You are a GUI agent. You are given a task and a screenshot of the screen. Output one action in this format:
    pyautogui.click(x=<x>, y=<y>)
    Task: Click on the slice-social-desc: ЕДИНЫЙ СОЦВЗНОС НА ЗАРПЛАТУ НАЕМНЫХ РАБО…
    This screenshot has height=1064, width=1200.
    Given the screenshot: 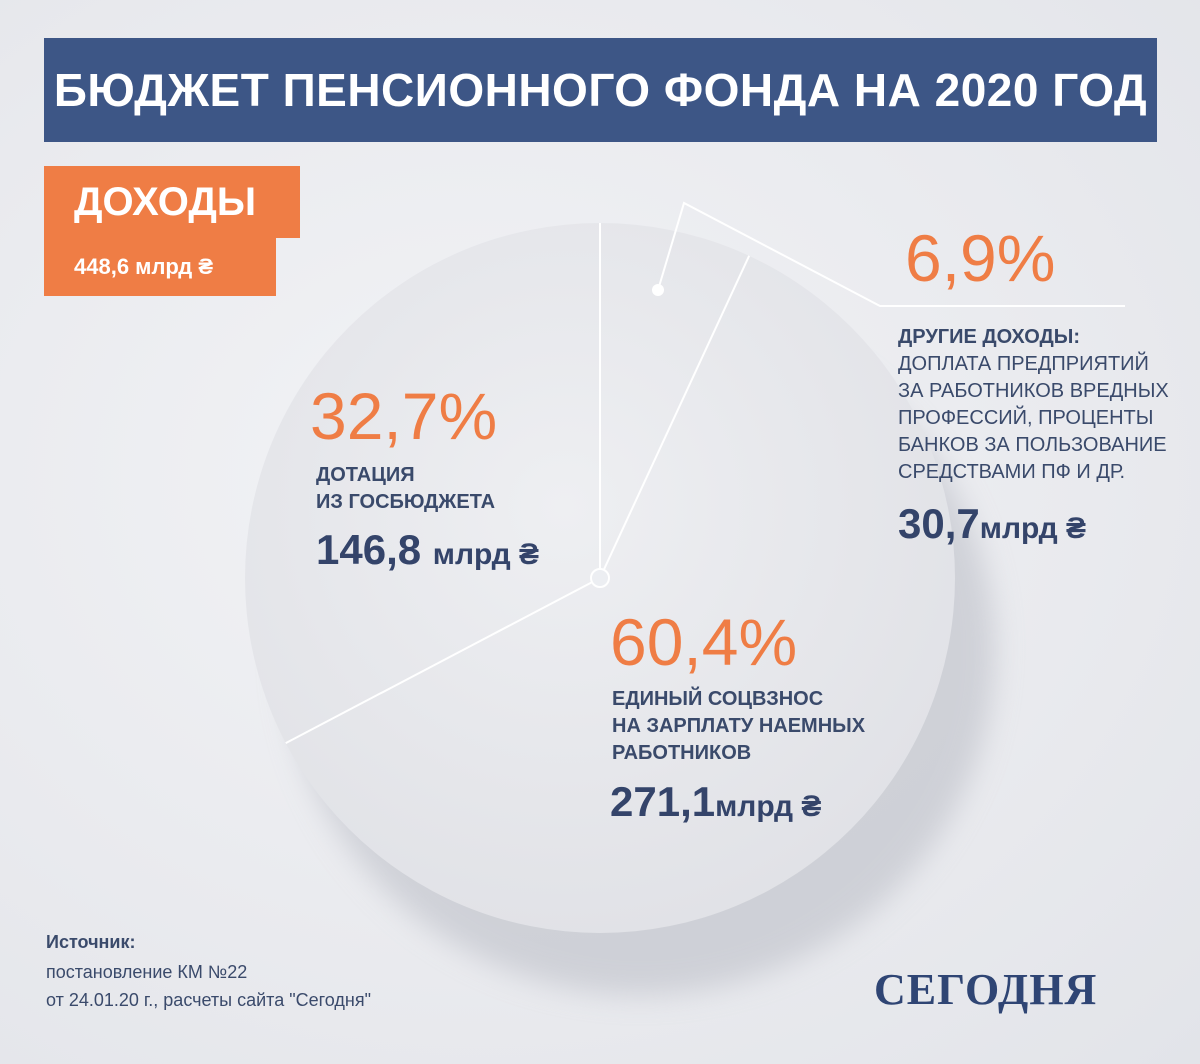 What is the action you would take?
    pyautogui.click(x=738, y=726)
    